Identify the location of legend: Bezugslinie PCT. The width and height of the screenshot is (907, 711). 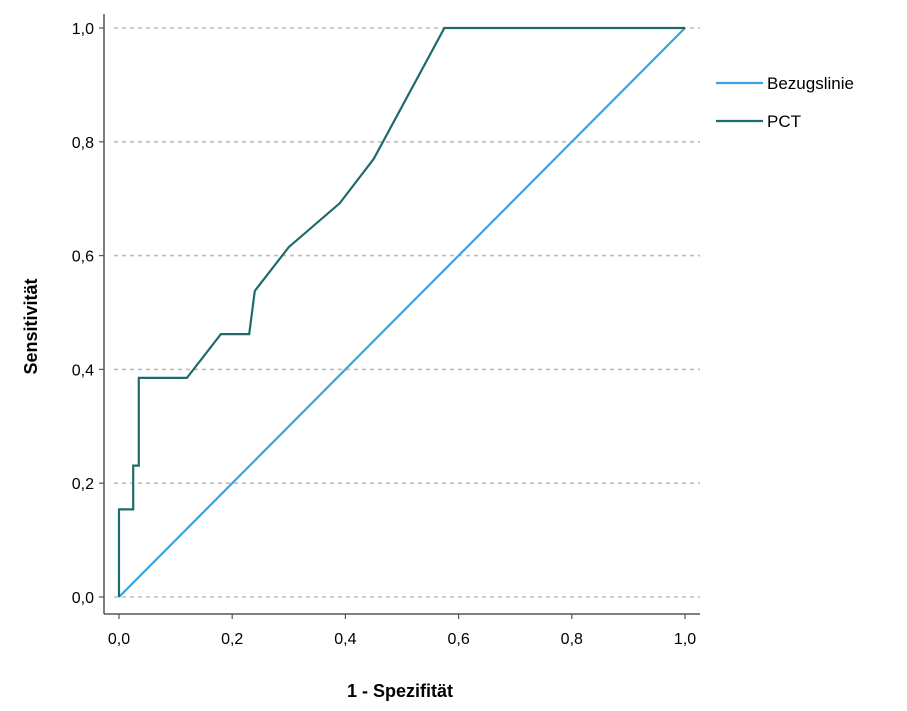
(785, 102).